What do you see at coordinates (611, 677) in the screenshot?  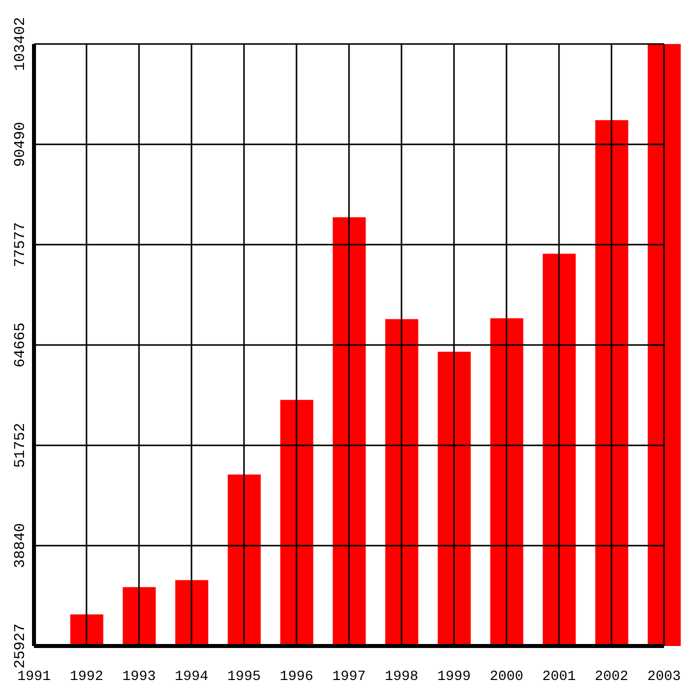 I see `x-tick-label: 2002` at bounding box center [611, 677].